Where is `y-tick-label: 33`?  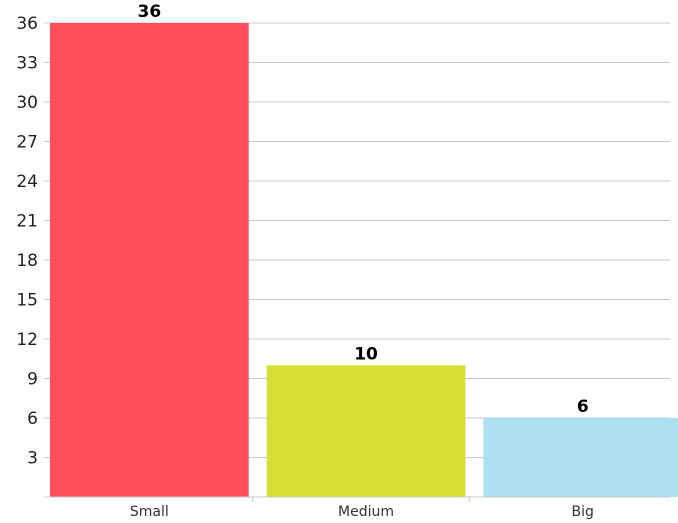
y-tick-label: 33 is located at coordinates (27, 64).